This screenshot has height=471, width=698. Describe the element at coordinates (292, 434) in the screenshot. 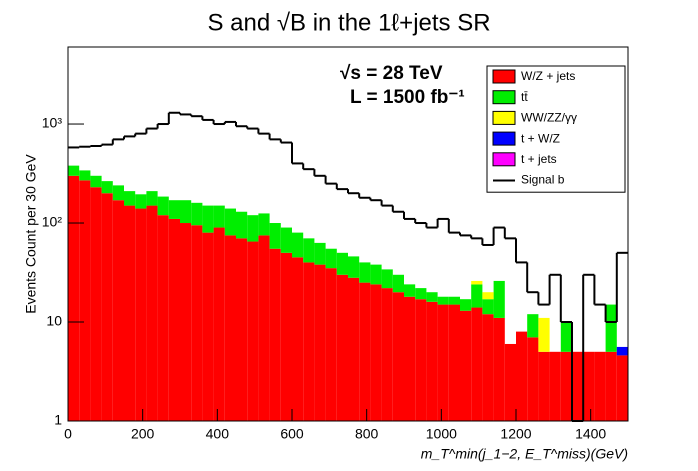

I see `x-tick-label: 600` at that location.